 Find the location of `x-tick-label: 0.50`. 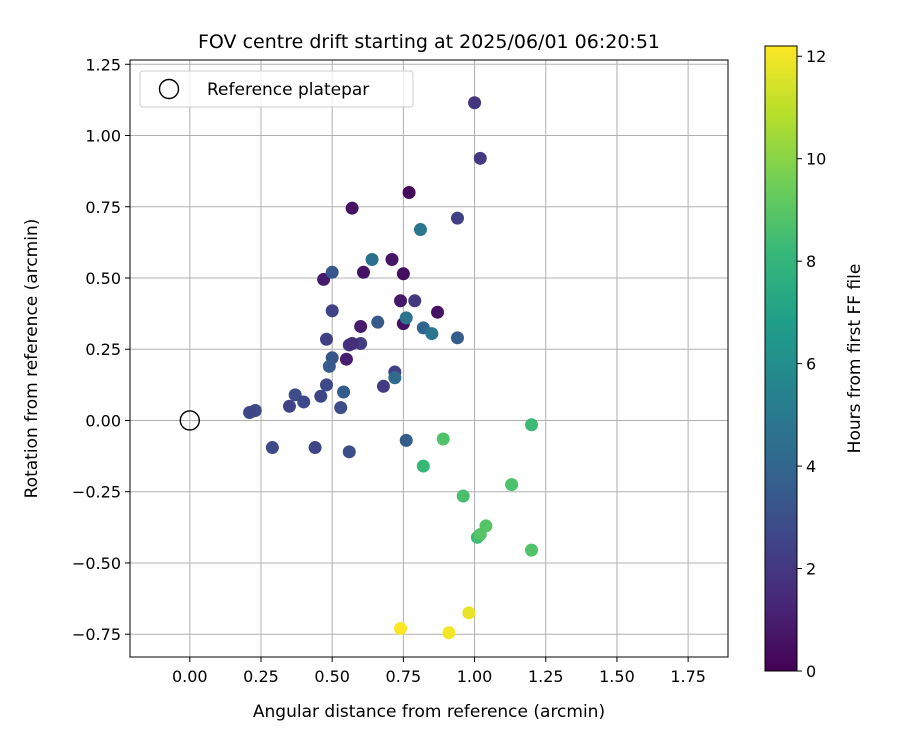

x-tick-label: 0.50 is located at coordinates (332, 676).